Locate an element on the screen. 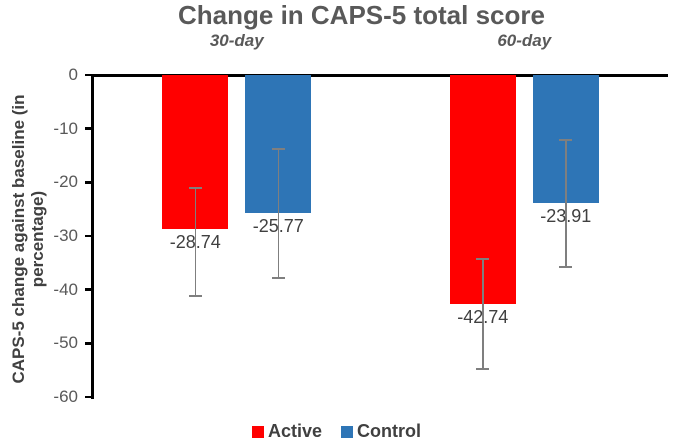  legend: Active Control is located at coordinates (336, 431).